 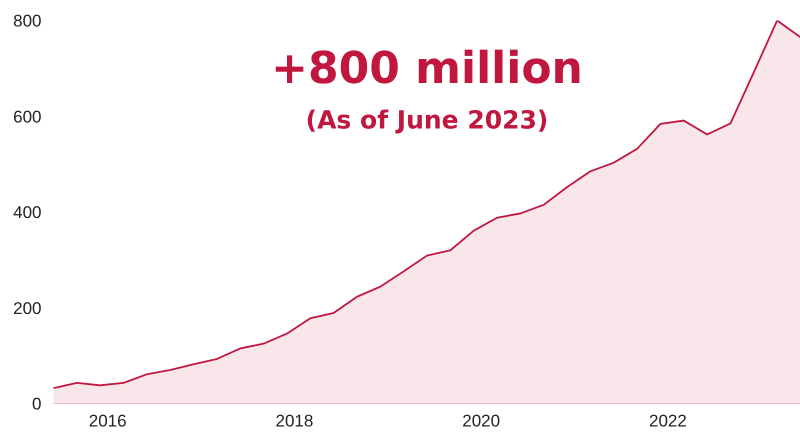 I want to click on x-tick-label: 2020, so click(x=481, y=421).